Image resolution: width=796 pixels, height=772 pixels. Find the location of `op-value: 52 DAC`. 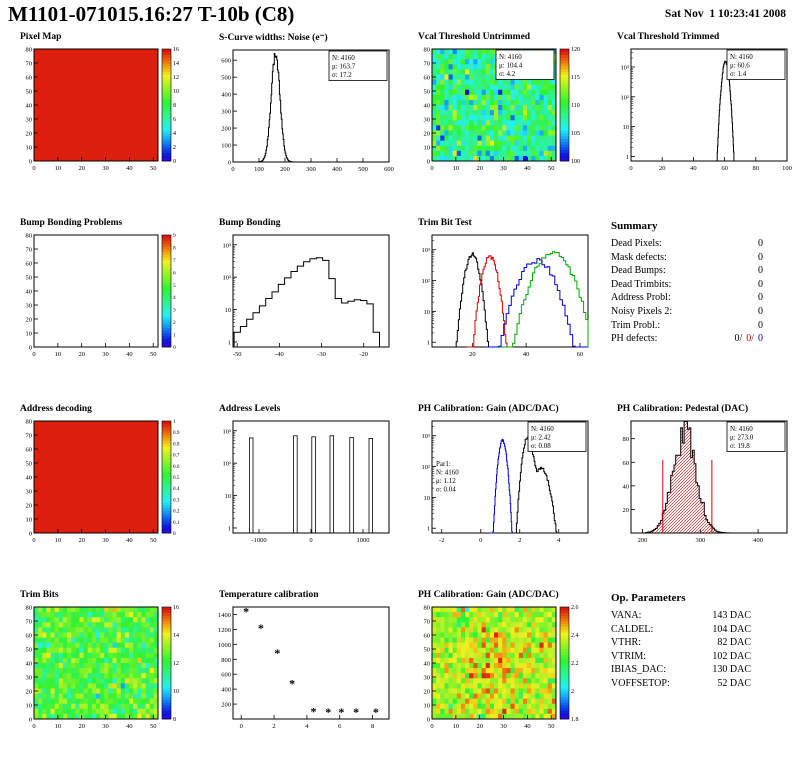

op-value: 52 DAC is located at coordinates (734, 683).